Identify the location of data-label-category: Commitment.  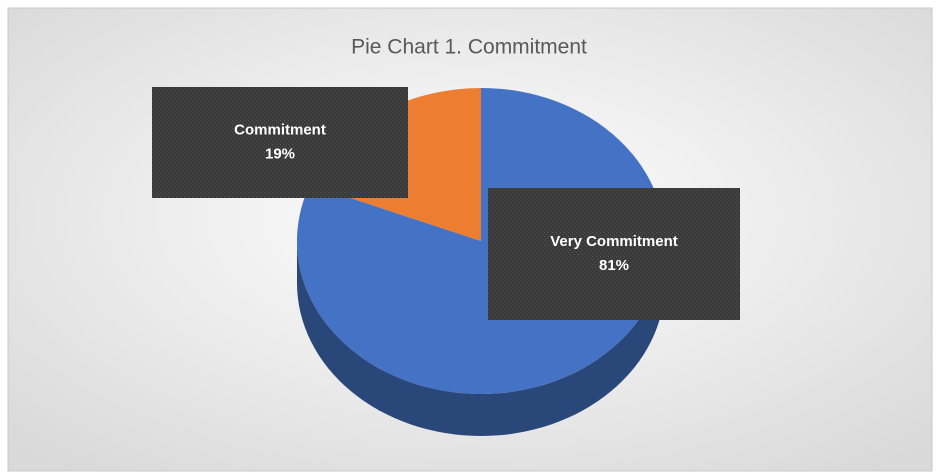
(280, 129).